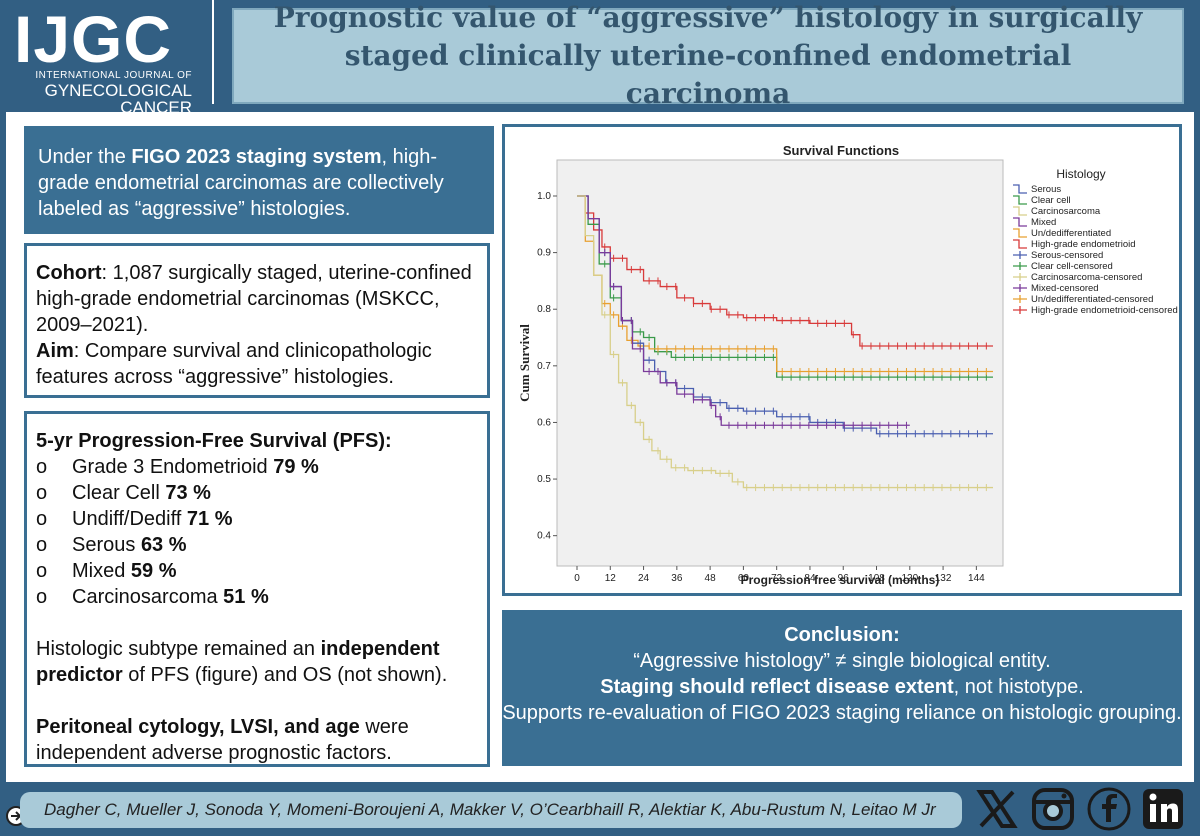 This screenshot has height=836, width=1200. I want to click on x-tick-label: 108, so click(876, 578).